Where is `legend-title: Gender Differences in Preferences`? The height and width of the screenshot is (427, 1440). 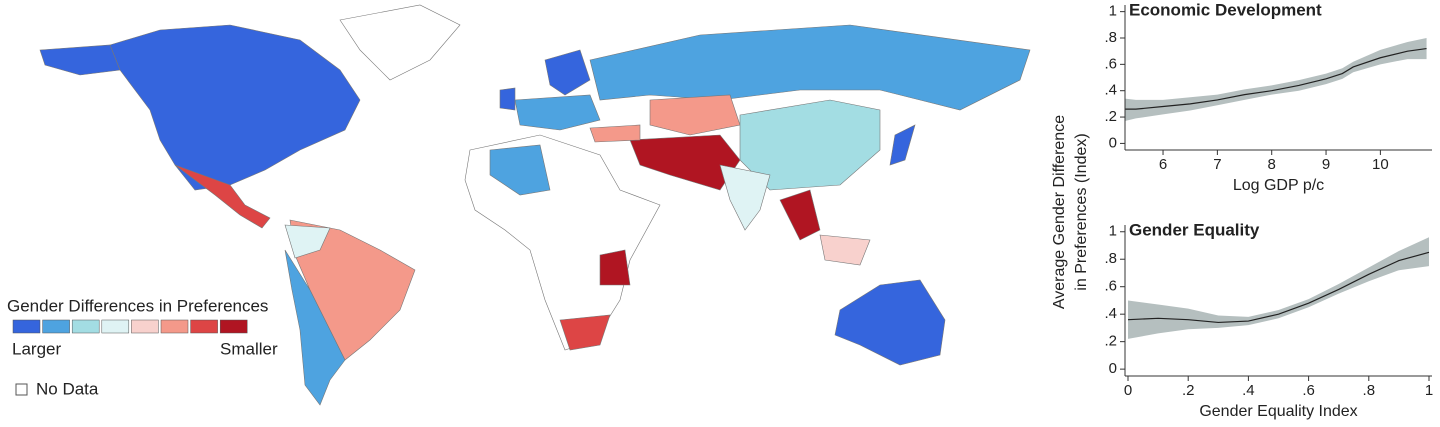 legend-title: Gender Differences in Preferences is located at coordinates (137, 305).